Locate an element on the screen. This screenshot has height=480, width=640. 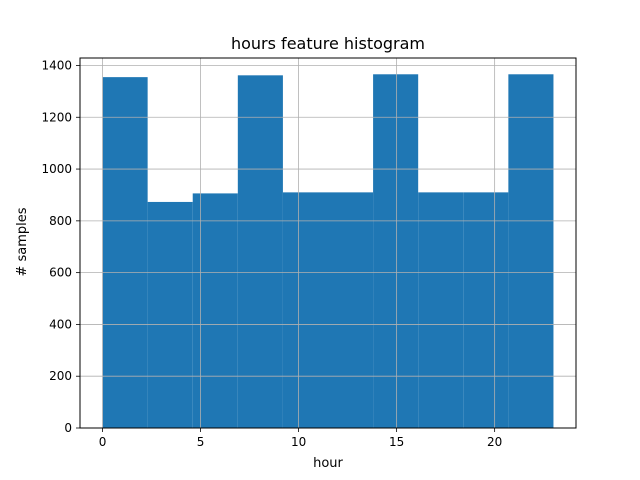
x-tick-label-4: 20 is located at coordinates (494, 442).